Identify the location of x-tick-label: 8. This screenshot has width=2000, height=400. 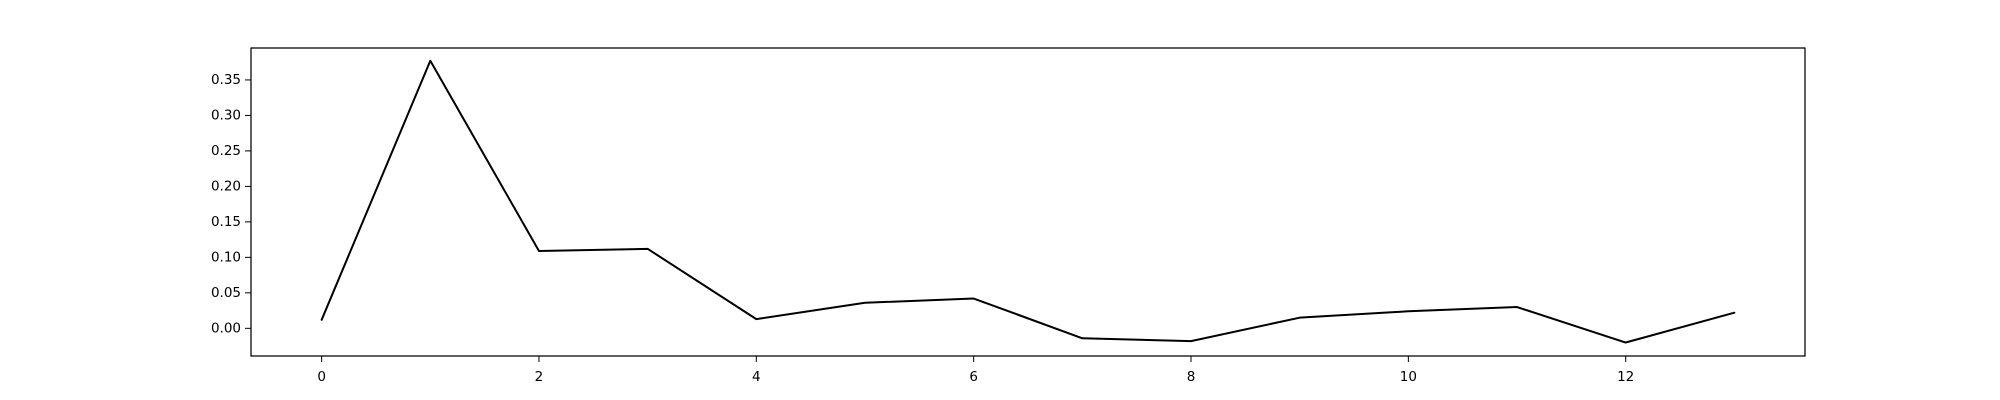
(1191, 377).